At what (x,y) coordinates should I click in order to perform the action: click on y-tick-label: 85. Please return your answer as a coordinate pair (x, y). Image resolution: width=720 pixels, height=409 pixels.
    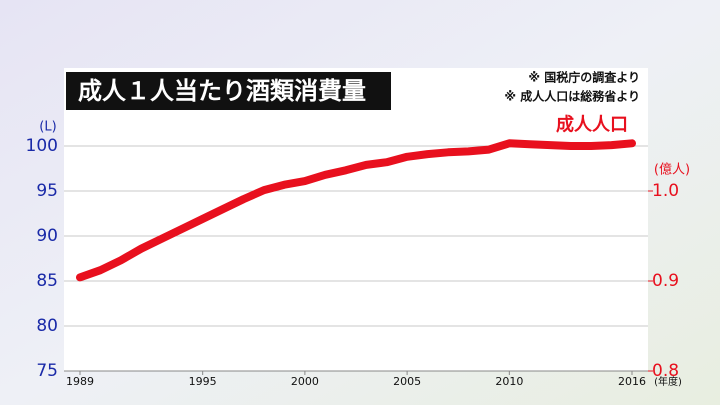
    Looking at the image, I should click on (47, 281).